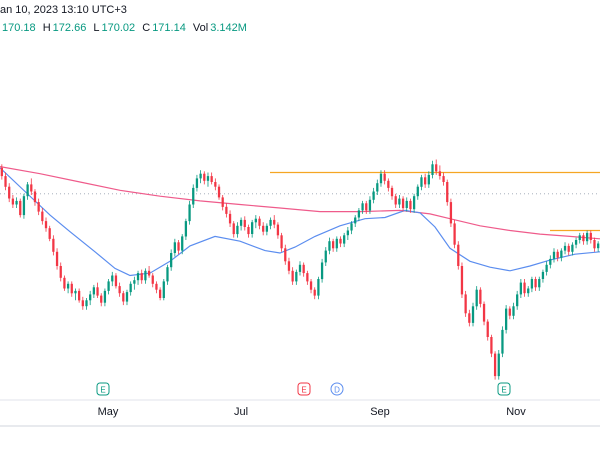  I want to click on event-marker-2: D, so click(337, 389).